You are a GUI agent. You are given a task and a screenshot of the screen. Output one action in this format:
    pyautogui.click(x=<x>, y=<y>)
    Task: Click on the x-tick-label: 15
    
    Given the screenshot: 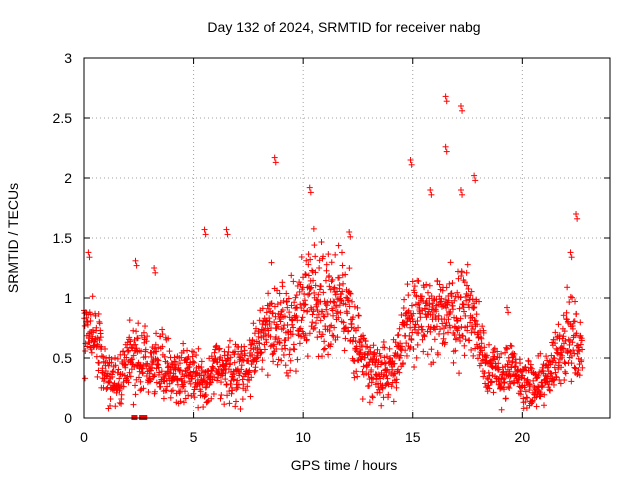 What is the action you would take?
    pyautogui.click(x=413, y=437)
    